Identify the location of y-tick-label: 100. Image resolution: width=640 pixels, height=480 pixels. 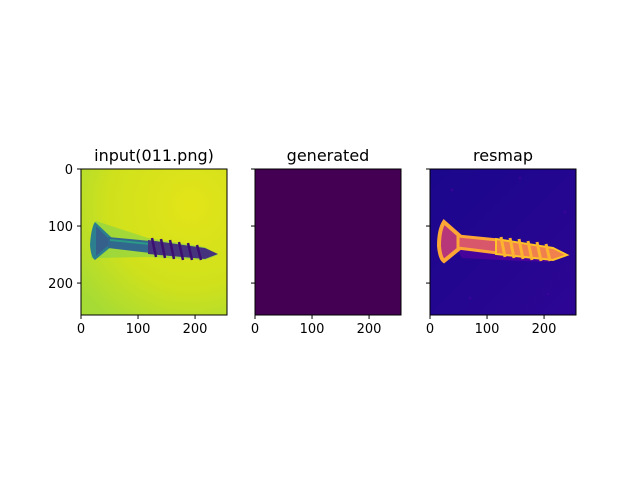
(60, 227).